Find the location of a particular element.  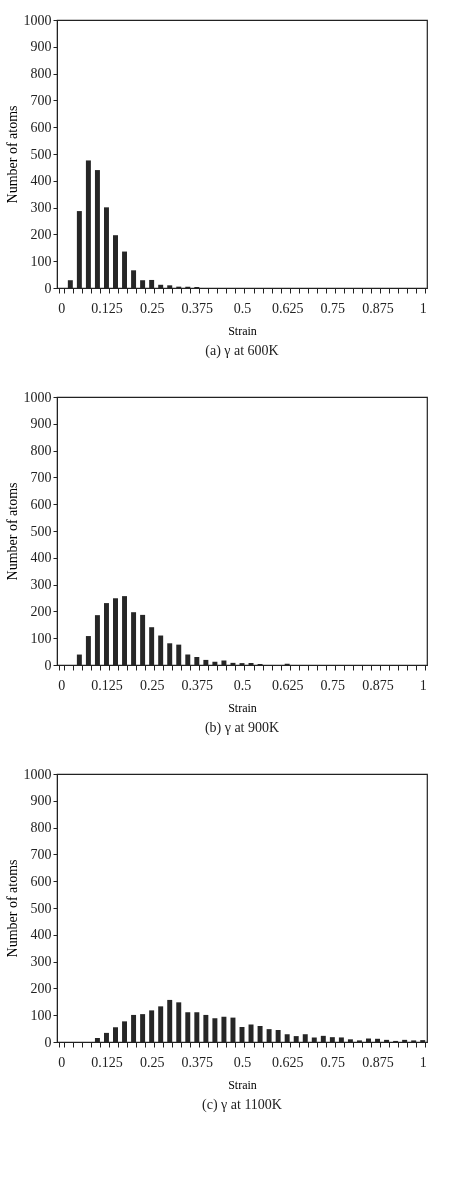

text: (c) γ at 1100K is located at coordinates (242, 1105).